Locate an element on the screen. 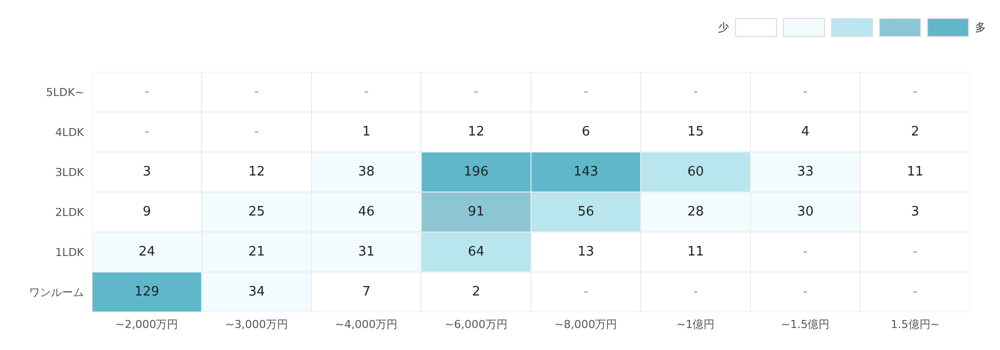 This screenshot has height=350, width=1000. data-label: 196 is located at coordinates (476, 172).